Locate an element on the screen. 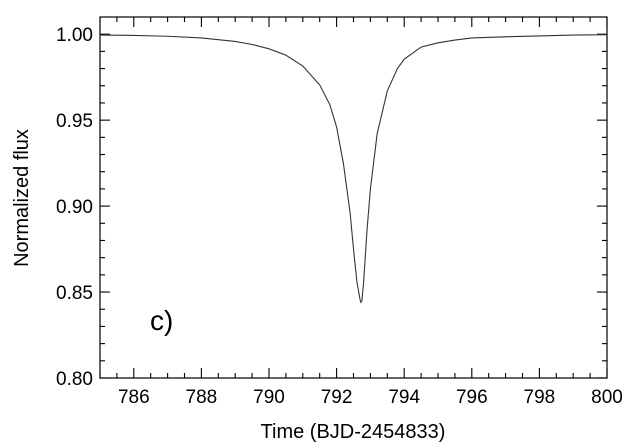  y-tick-label: 0.90 is located at coordinates (74, 207).